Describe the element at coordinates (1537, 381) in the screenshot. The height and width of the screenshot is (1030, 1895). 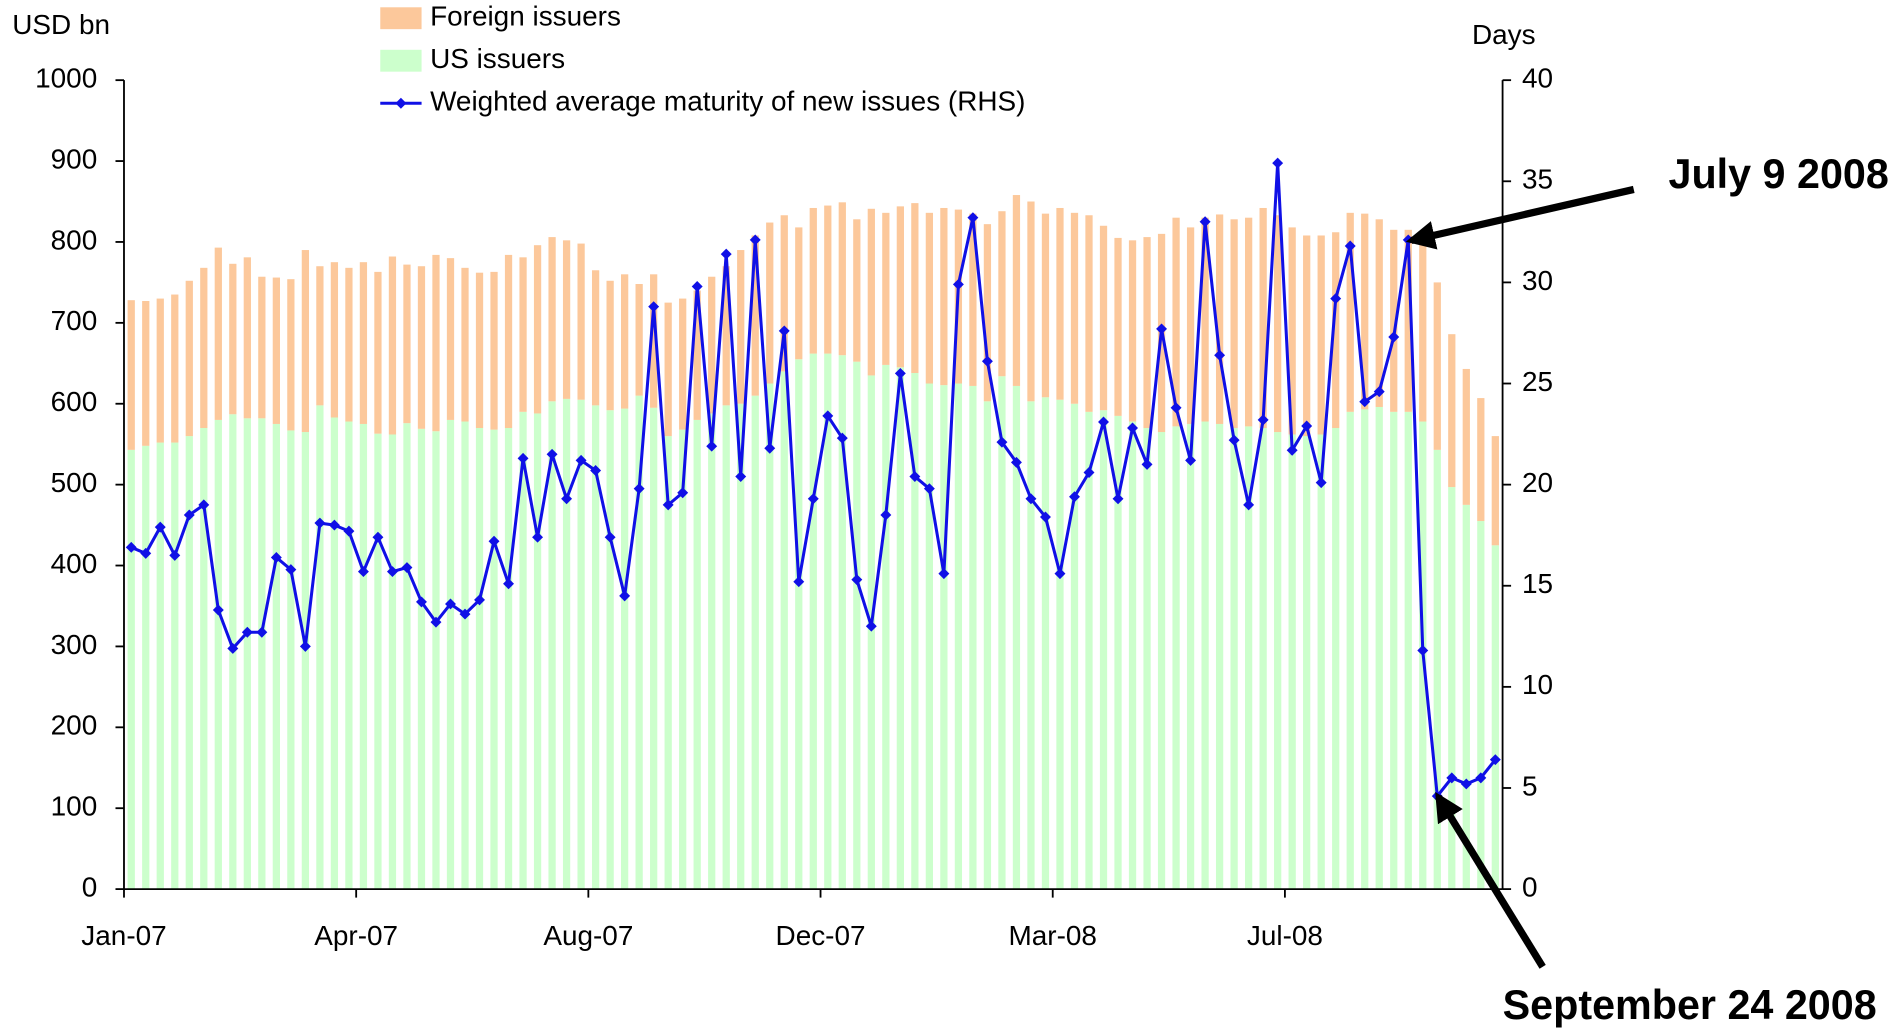
I see `y2-tick-label: 25` at that location.